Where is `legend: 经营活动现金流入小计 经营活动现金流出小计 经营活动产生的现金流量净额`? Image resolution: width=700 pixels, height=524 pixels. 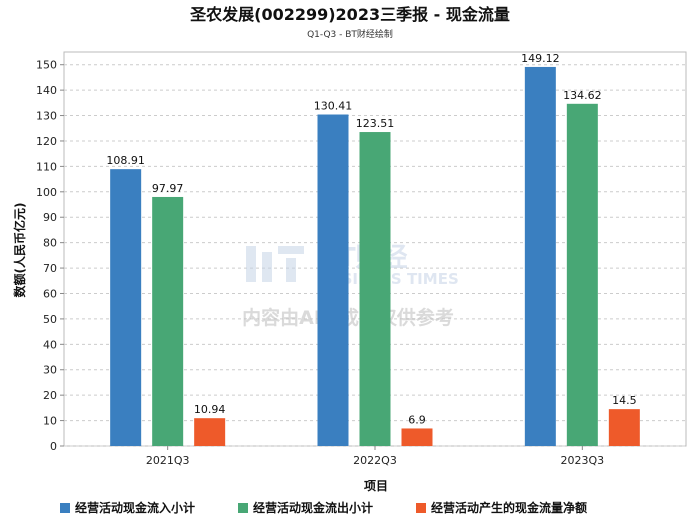
legend: 经营活动现金流入小计 经营活动现金流出小计 经营活动产生的现金流量净额 is located at coordinates (323, 507).